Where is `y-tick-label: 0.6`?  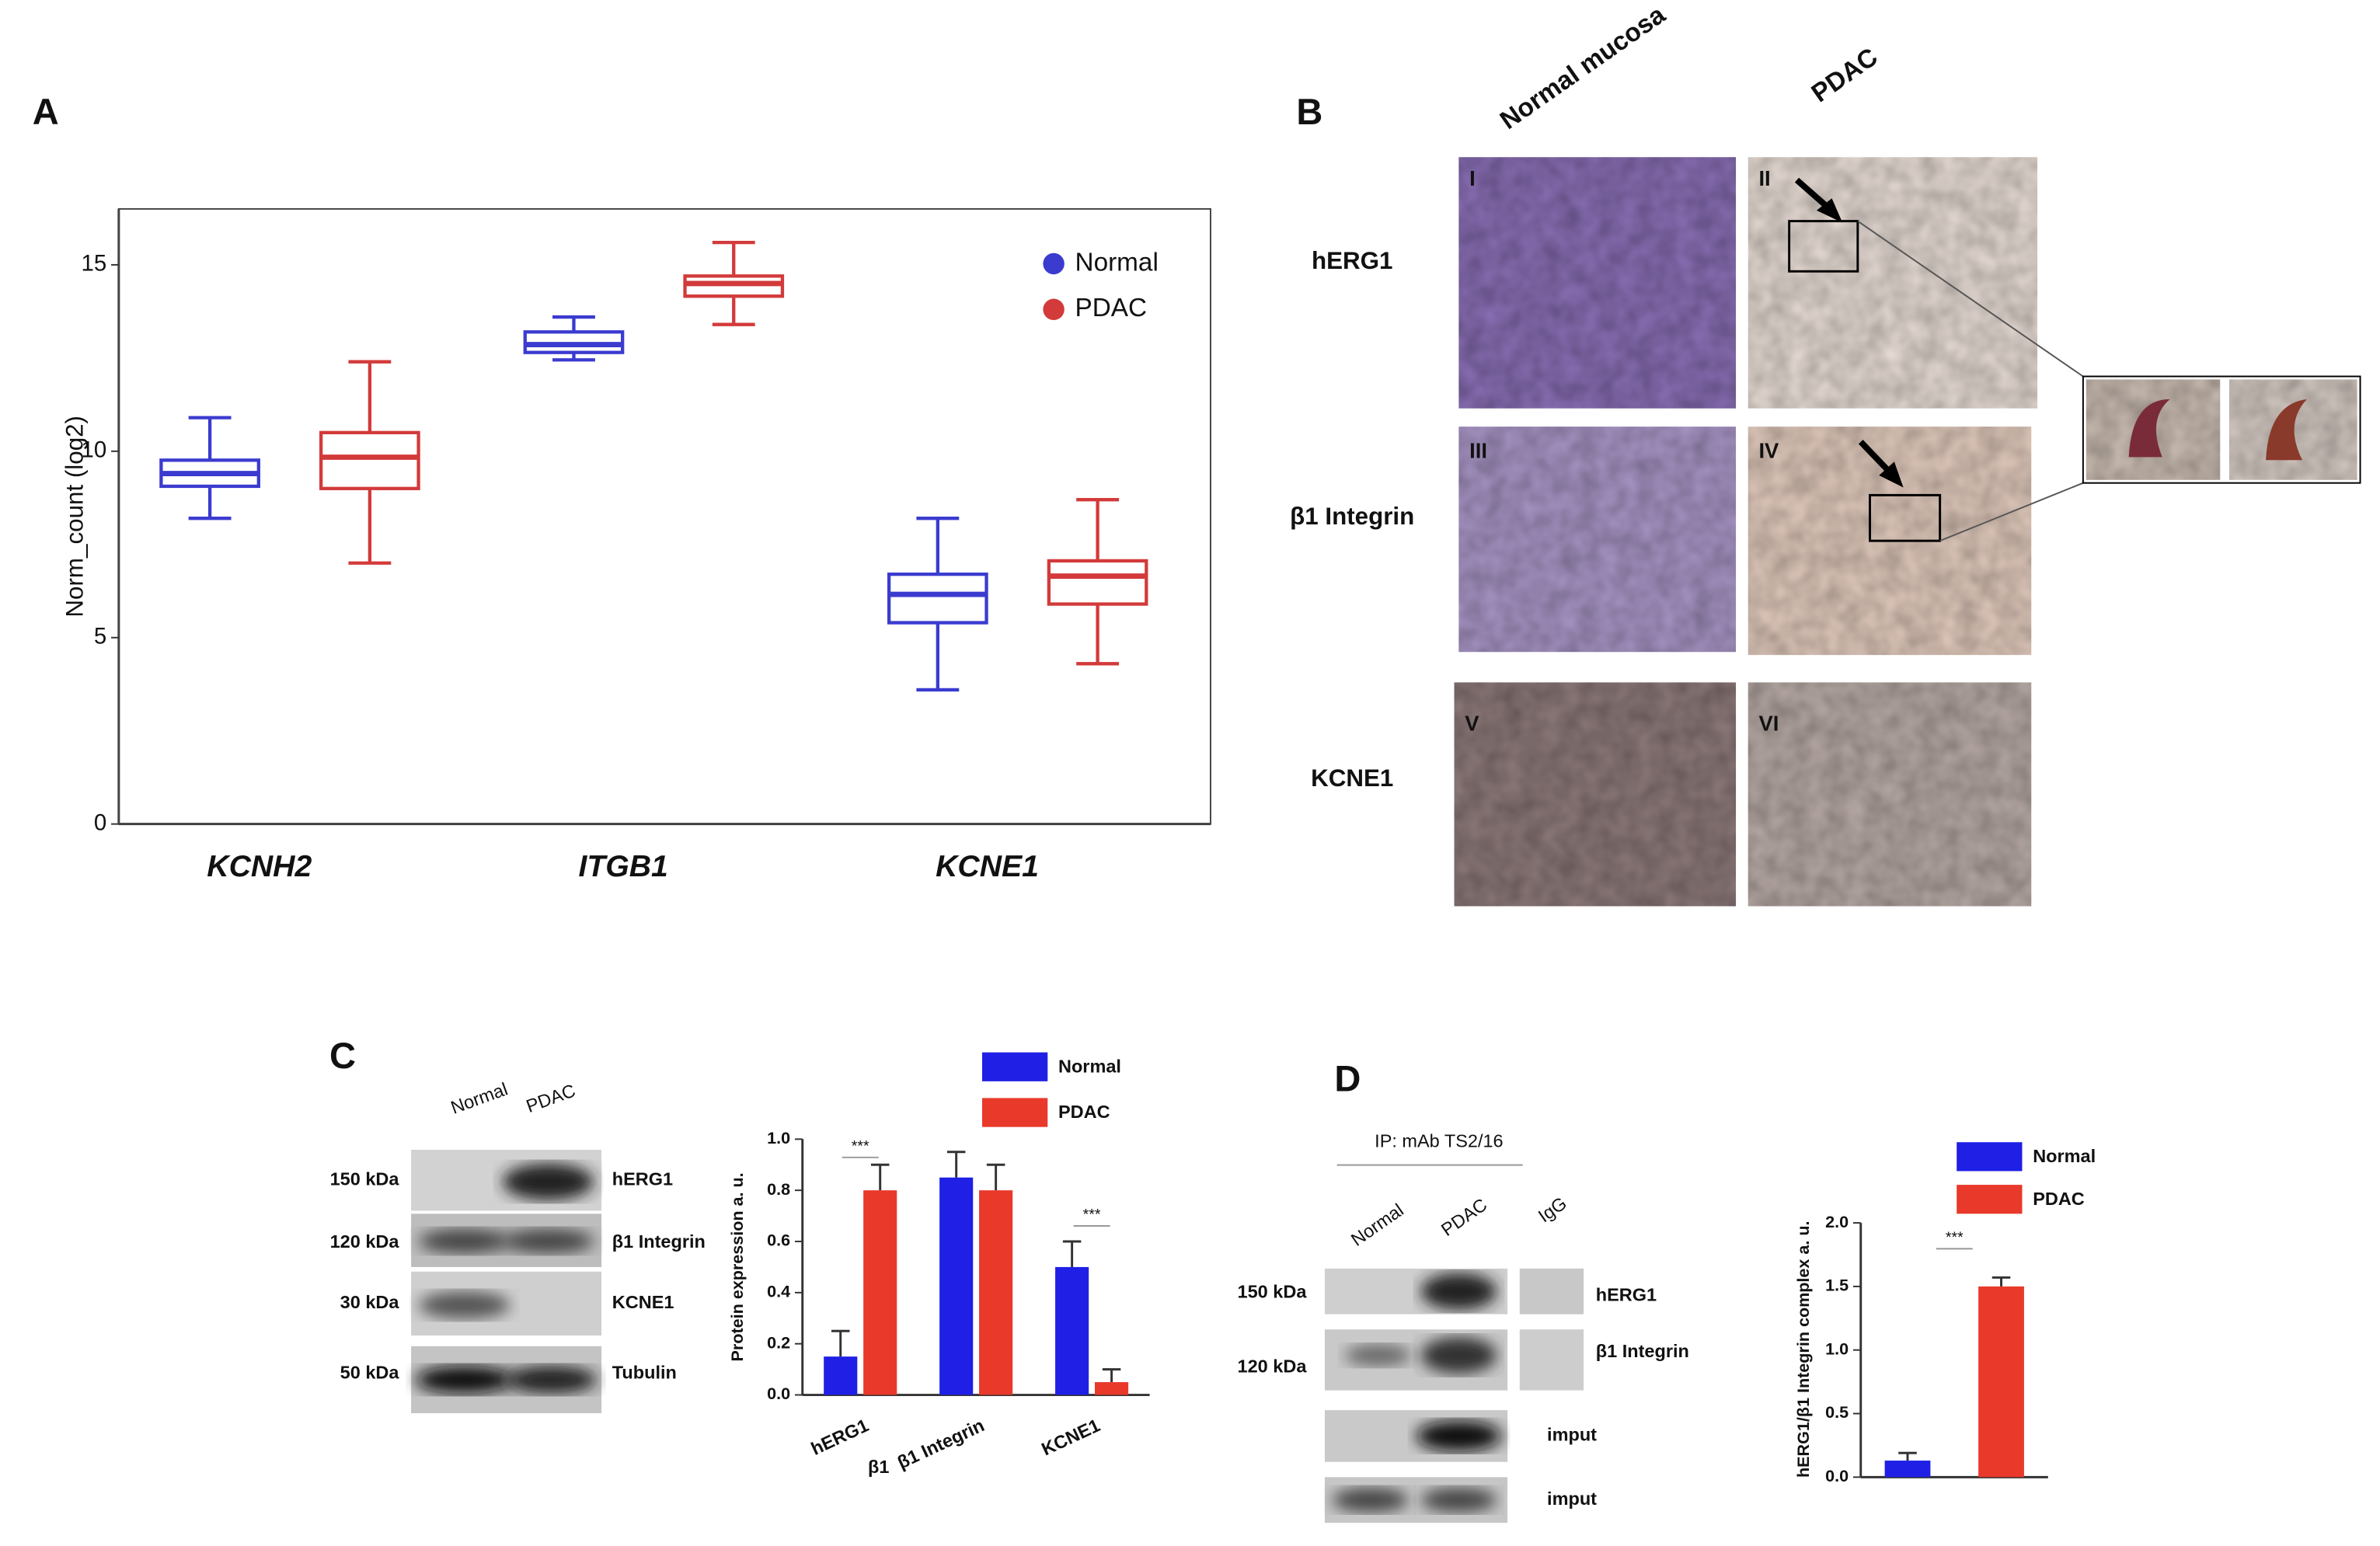
y-tick-label: 0.6 is located at coordinates (779, 1240).